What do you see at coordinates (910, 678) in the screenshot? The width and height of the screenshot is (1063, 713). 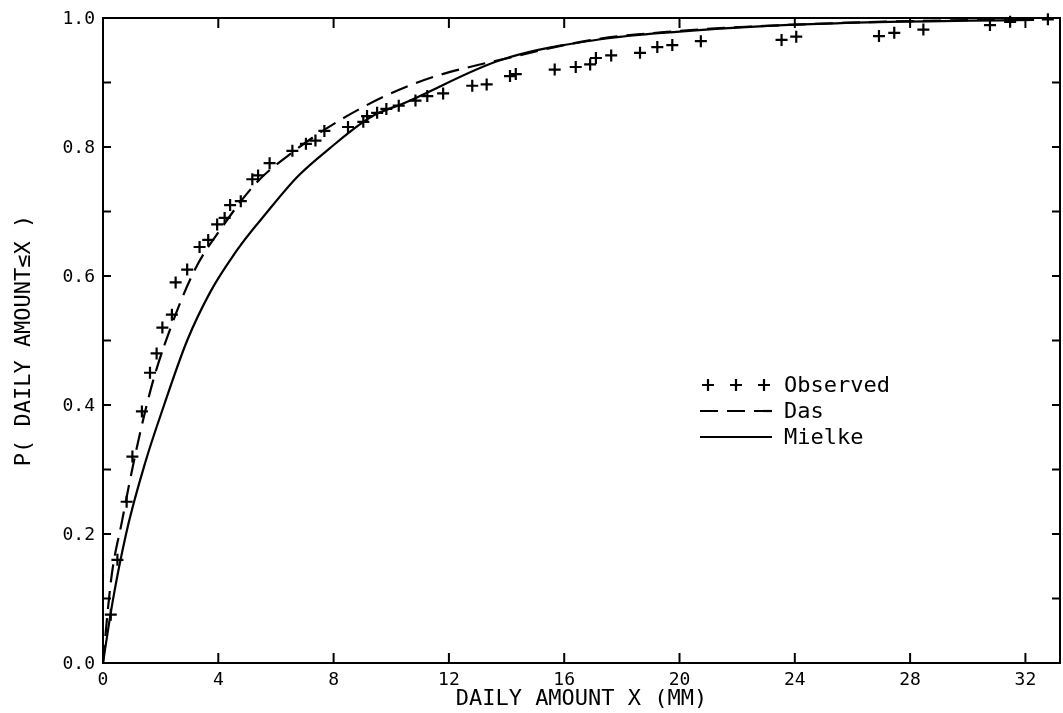 I see `x-tick-label: 28` at bounding box center [910, 678].